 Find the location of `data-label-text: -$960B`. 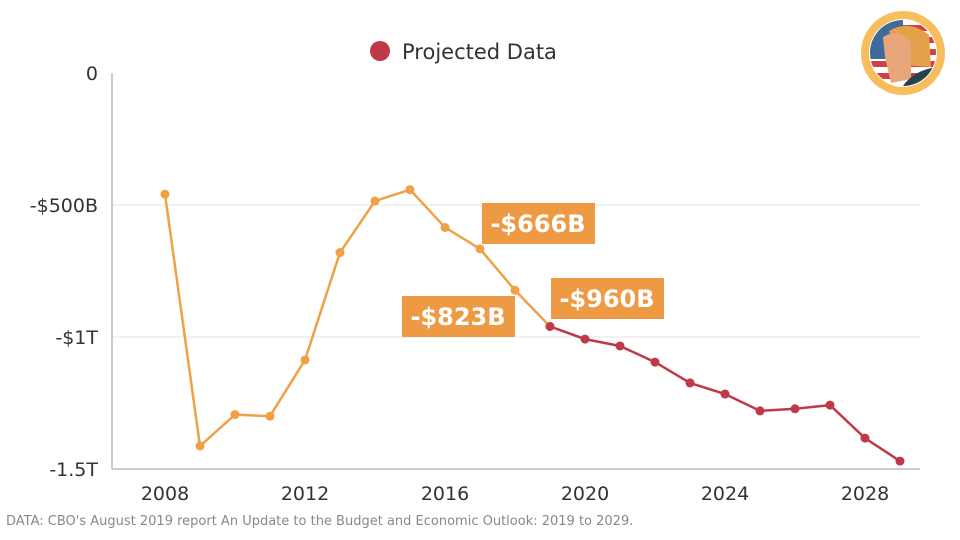

data-label-text: -$960B is located at coordinates (606, 299).